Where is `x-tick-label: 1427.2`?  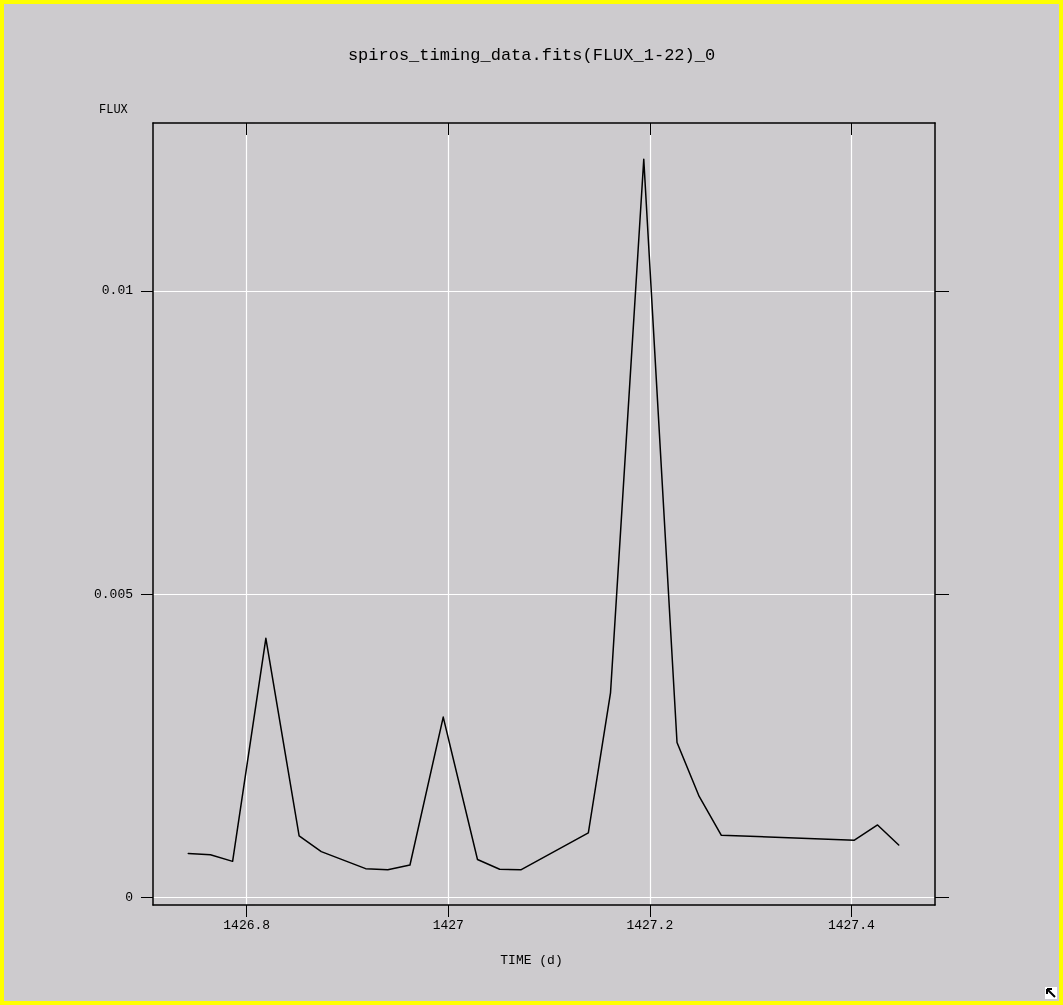
x-tick-label: 1427.2 is located at coordinates (650, 925).